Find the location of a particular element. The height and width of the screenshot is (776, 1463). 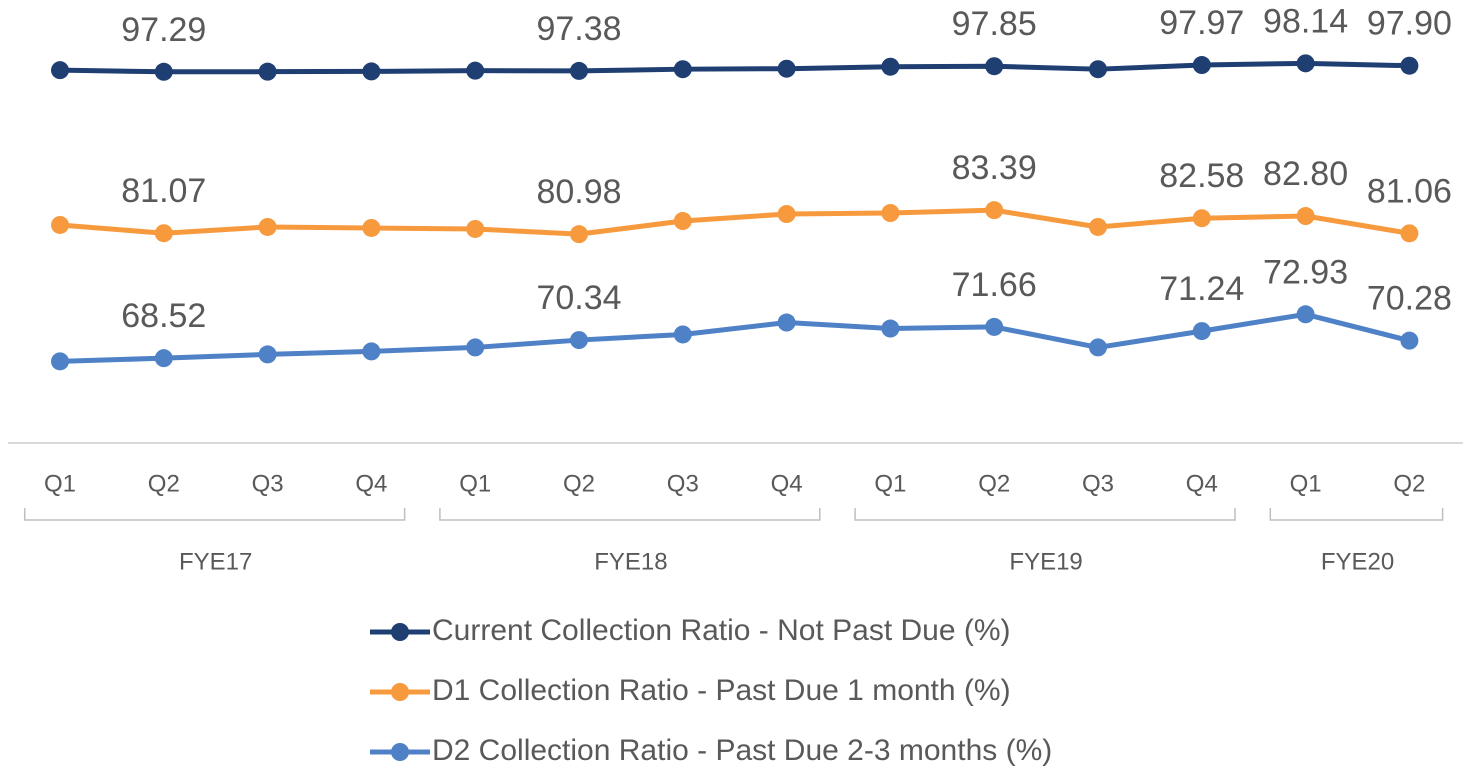

data-label: 97.29 is located at coordinates (163, 30).